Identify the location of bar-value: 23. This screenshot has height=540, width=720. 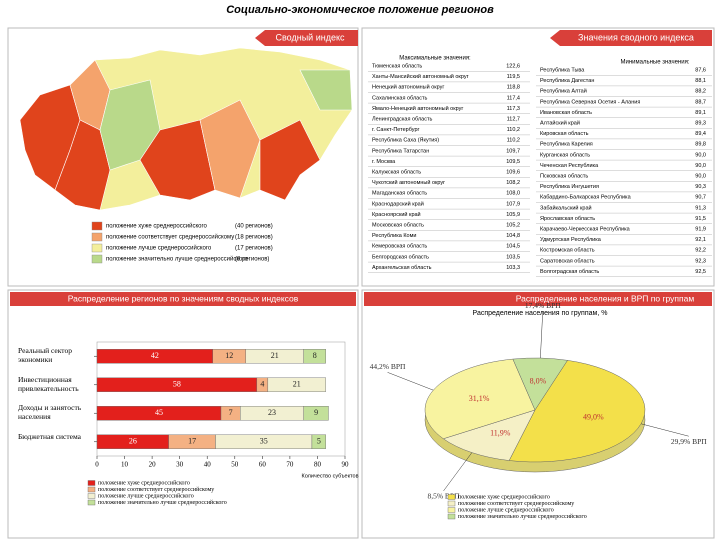
(272, 412).